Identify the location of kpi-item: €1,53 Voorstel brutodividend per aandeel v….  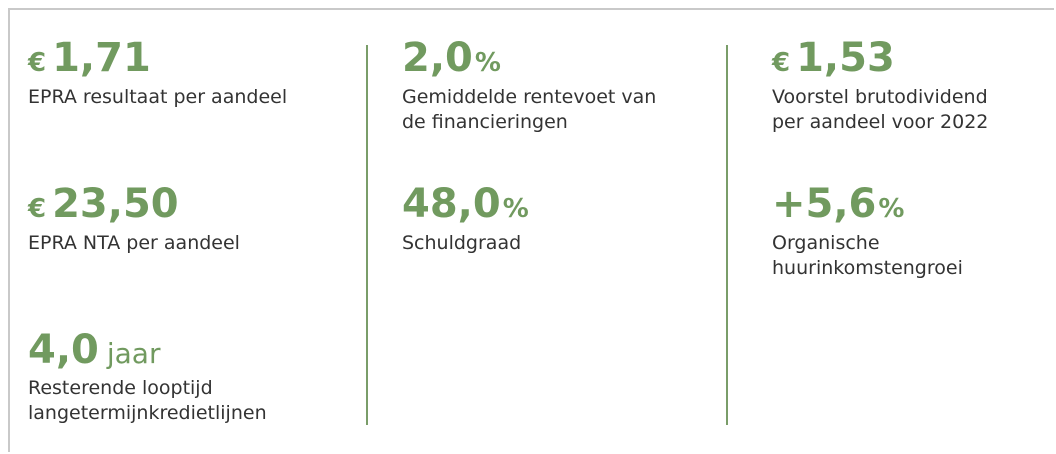
(880, 85).